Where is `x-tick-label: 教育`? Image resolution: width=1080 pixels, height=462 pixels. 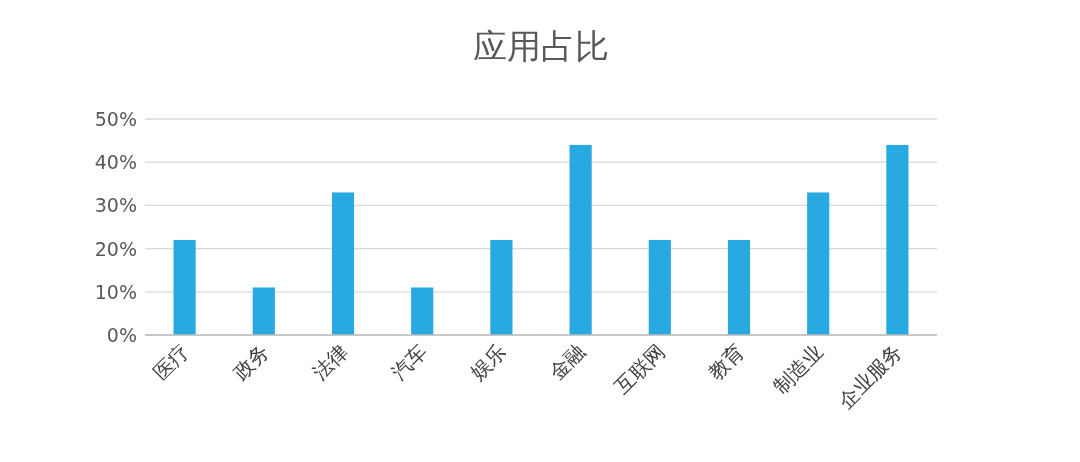
x-tick-label: 教育 is located at coordinates (726, 362).